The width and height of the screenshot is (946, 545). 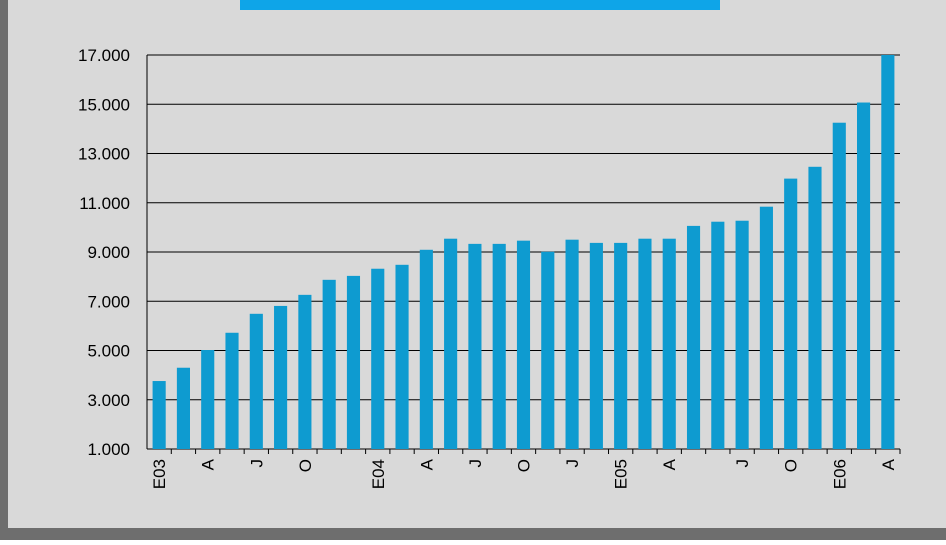 I want to click on y-tick-label: 15.000, so click(x=104, y=104).